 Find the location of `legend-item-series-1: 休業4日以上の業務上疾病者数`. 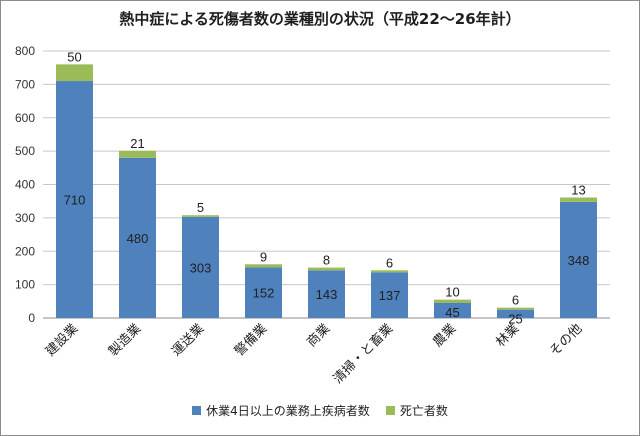

legend-item-series-1: 休業4日以上の業務上疾病者数 is located at coordinates (281, 410).